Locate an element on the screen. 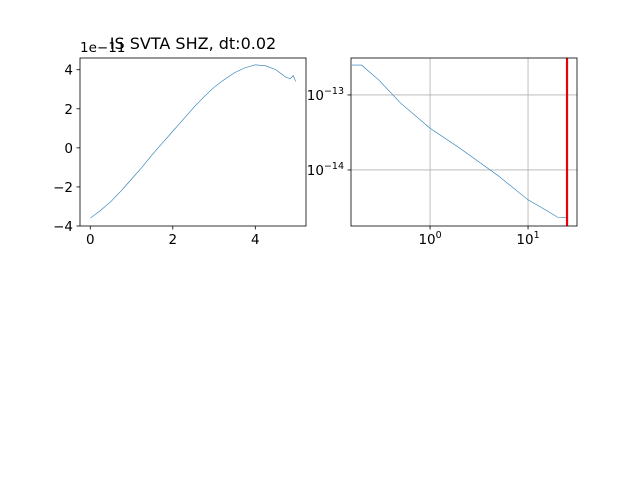  x-tick-label: 4 is located at coordinates (255, 240).